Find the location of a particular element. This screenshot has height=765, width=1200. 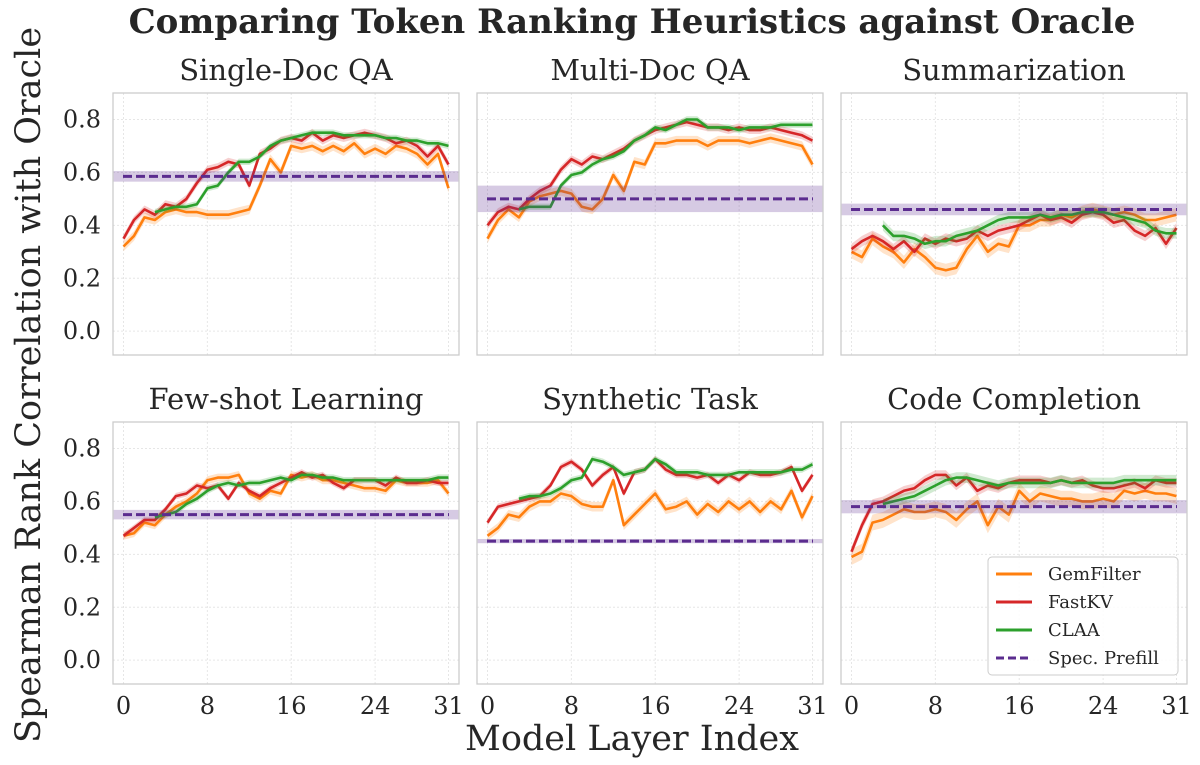

panel-synthetic-task: Synthetic Task 0 8 16 24 31 is located at coordinates (652, 551).